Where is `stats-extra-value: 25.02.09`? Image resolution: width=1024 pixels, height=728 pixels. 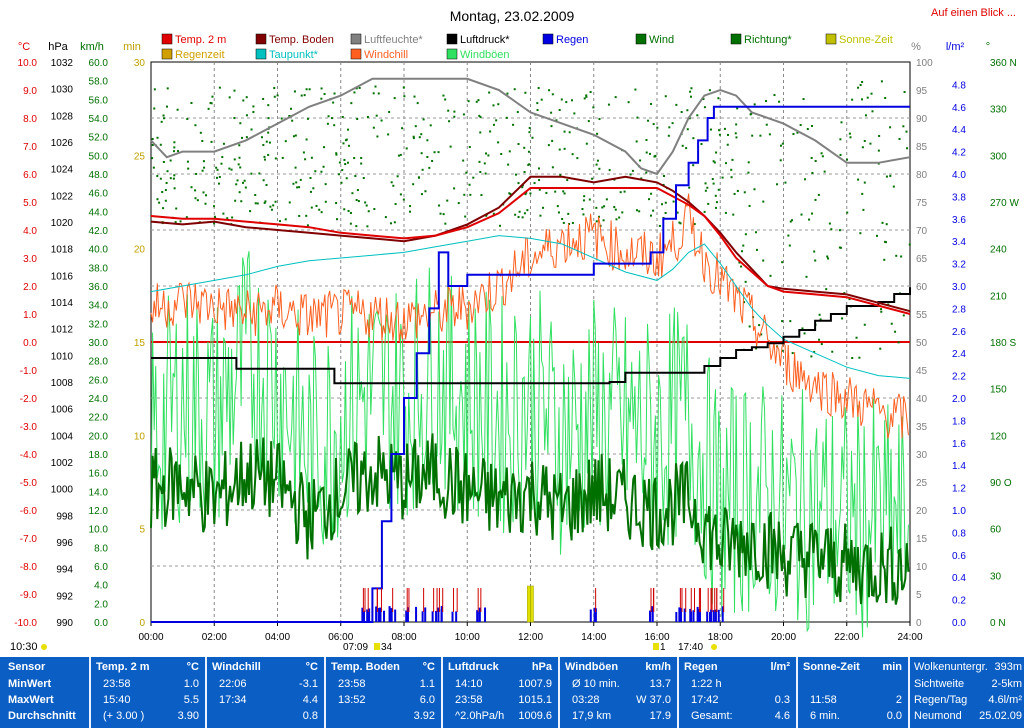
stats-extra-value: 25.02.09 is located at coordinates (1000, 716).